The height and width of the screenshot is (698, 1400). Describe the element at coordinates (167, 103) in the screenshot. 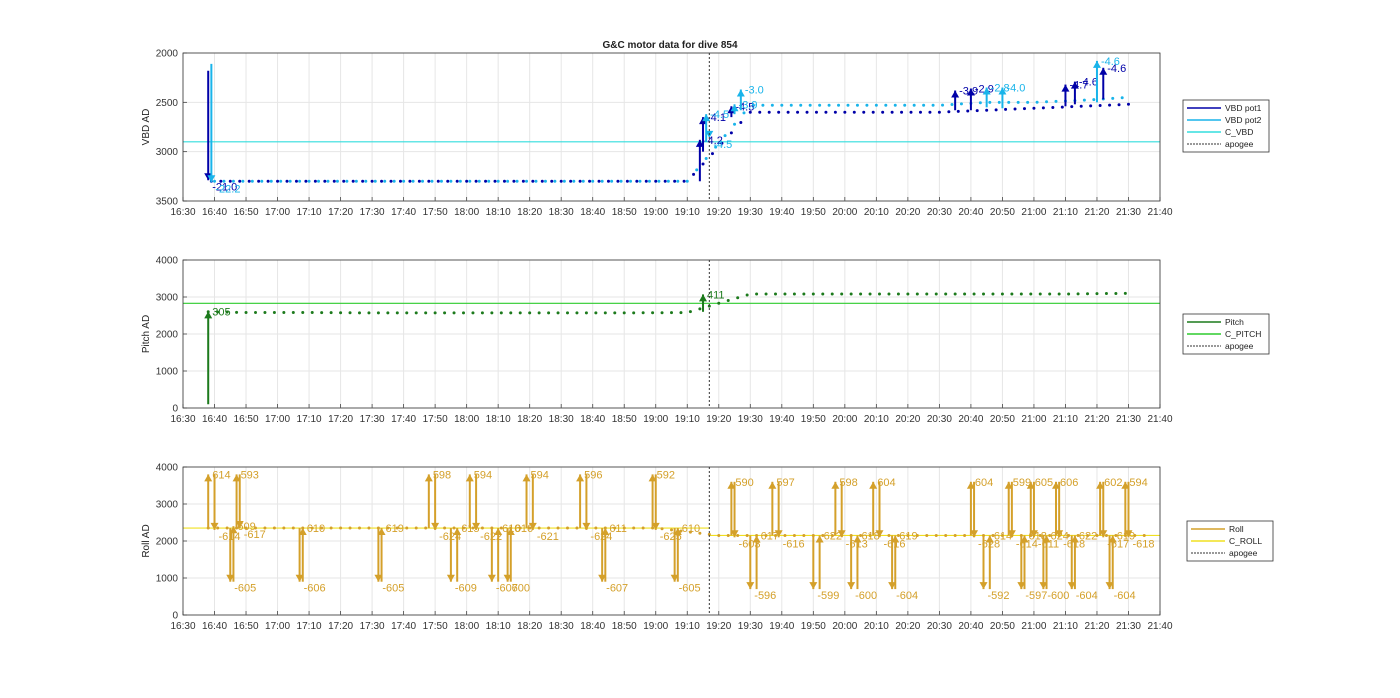

I see `y-tick-label: 2500` at that location.